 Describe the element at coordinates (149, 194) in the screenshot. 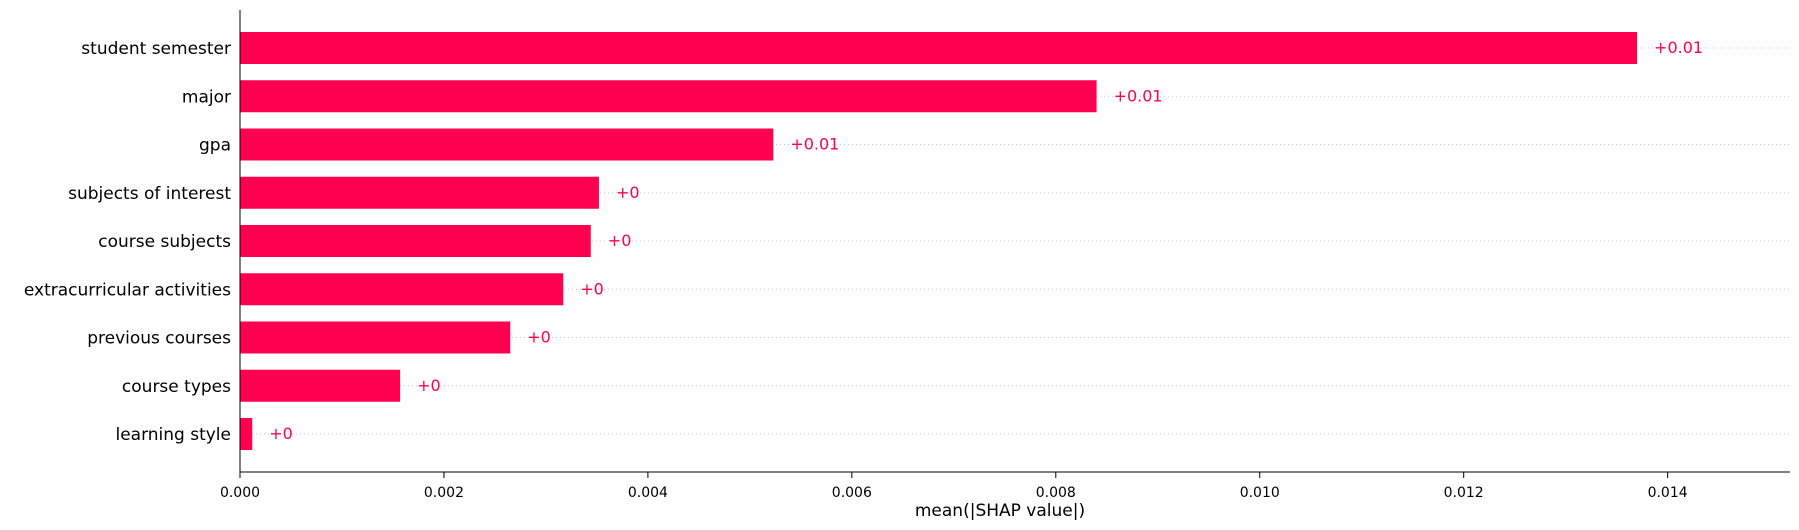

I see `category-label: subjects of interest` at that location.